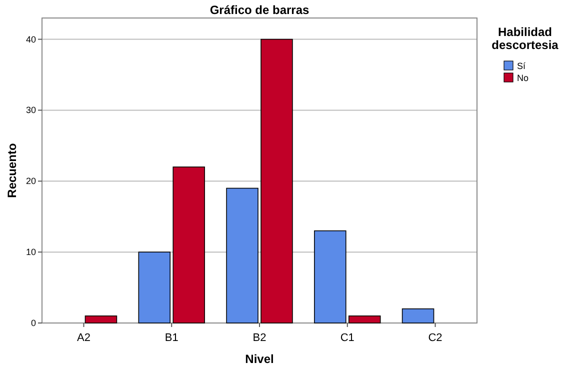 The height and width of the screenshot is (374, 567). Describe the element at coordinates (435, 338) in the screenshot. I see `x-tick-label: C2` at that location.